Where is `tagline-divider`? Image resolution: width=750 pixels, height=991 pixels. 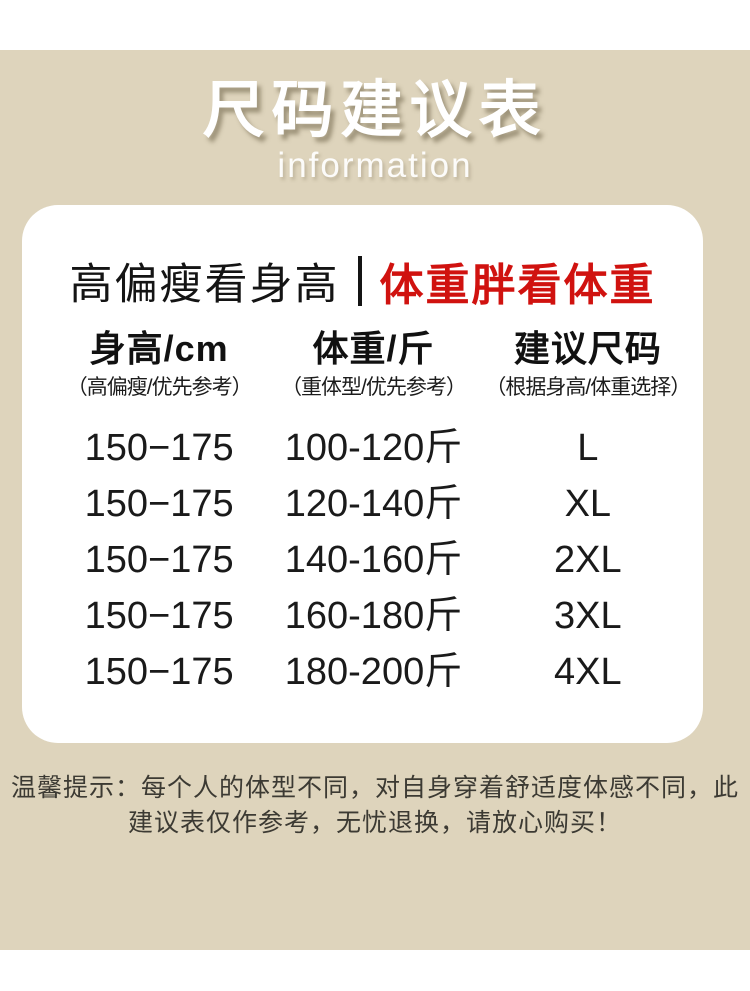
tagline-divider is located at coordinates (359, 281).